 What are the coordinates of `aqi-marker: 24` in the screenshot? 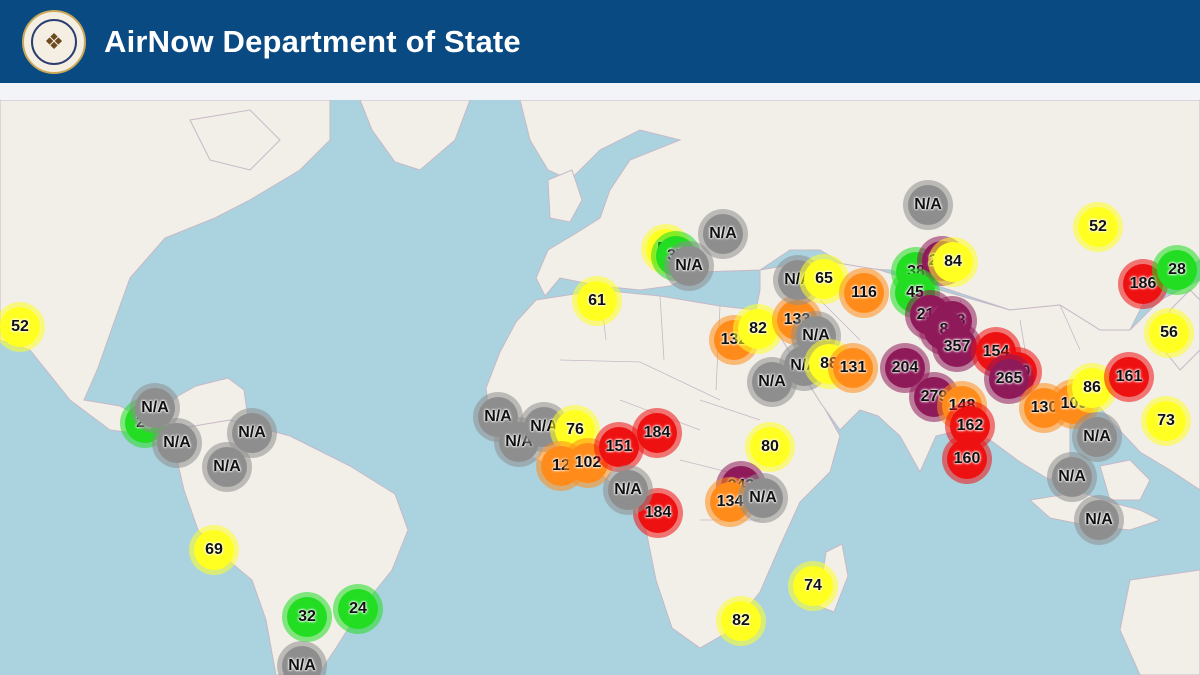 It's located at (358, 609).